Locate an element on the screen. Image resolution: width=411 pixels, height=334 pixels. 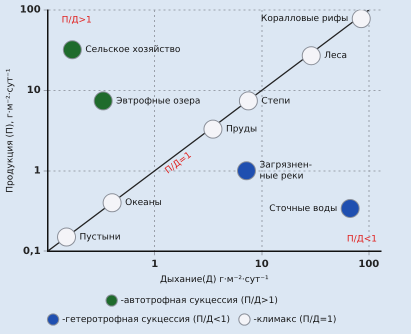
annotation: Сельское хозяйство is located at coordinates (133, 50).